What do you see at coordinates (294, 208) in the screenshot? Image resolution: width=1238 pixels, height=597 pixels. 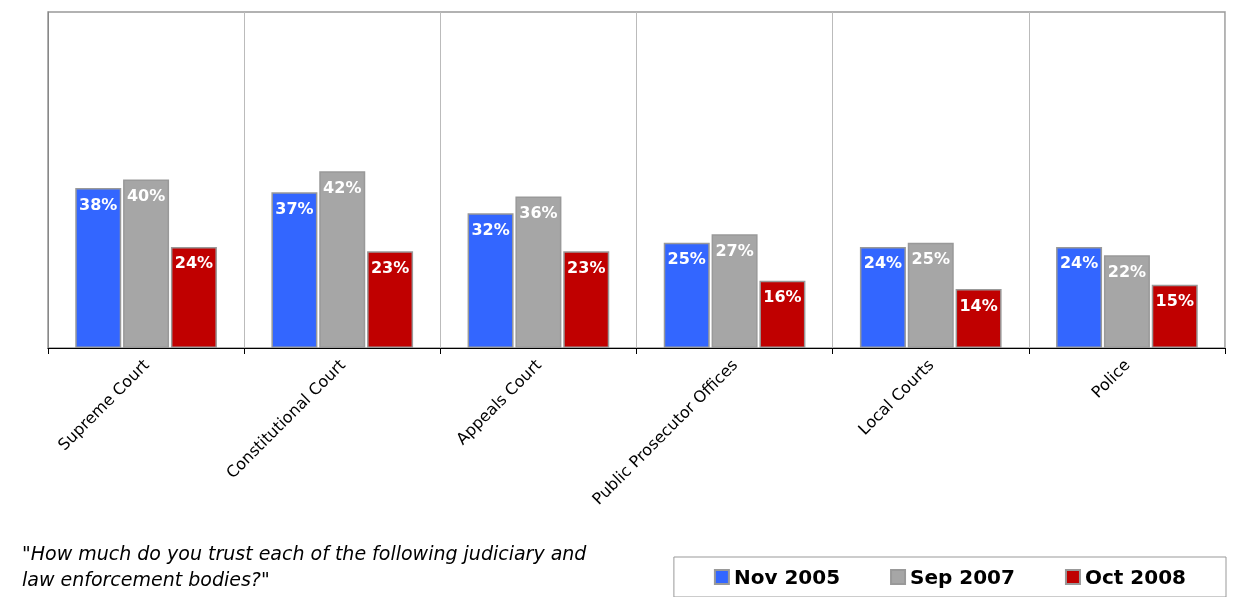 I see `data-label: 37%` at bounding box center [294, 208].